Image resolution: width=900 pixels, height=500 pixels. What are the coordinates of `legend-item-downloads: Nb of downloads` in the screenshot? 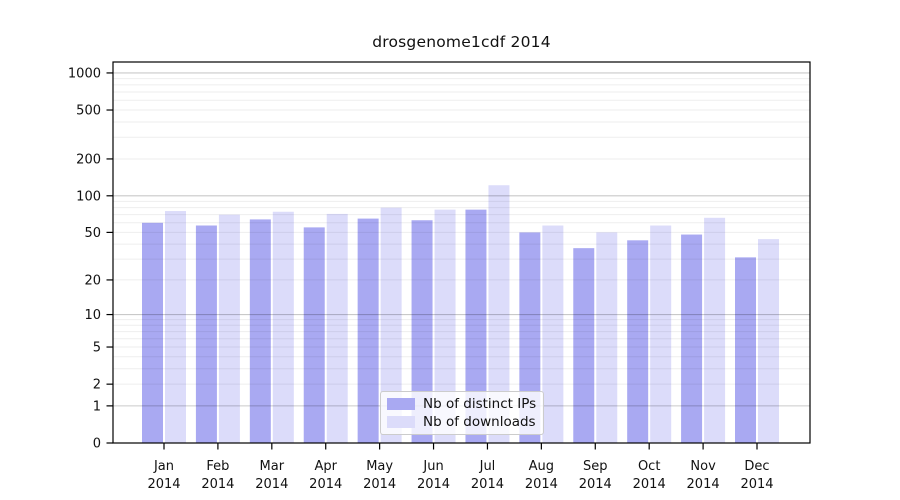 It's located at (465, 422).